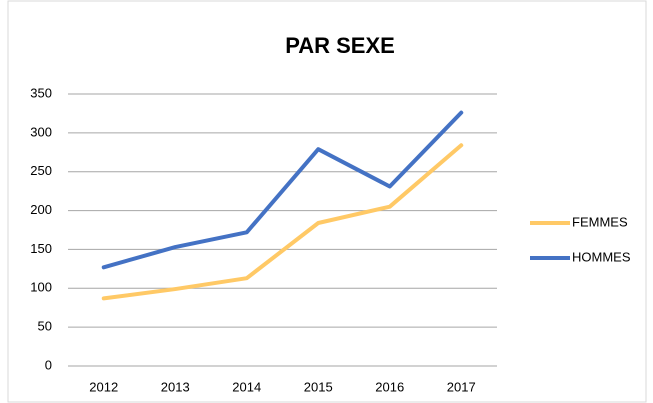 The image size is (653, 403). Describe the element at coordinates (600, 221) in the screenshot. I see `legend-label: FEMMES` at that location.